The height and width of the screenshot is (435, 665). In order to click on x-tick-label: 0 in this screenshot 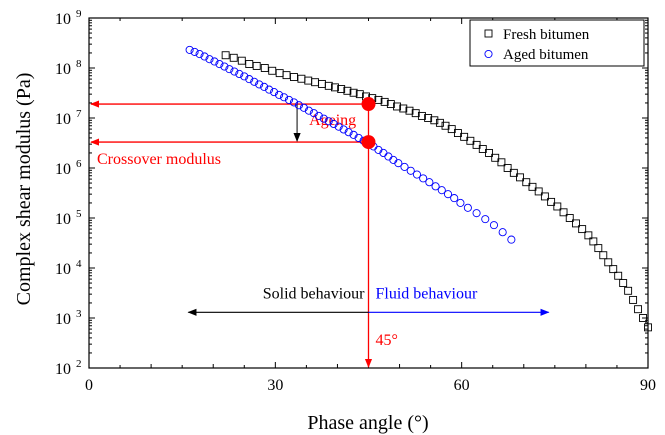, I will do `click(89, 385)`.